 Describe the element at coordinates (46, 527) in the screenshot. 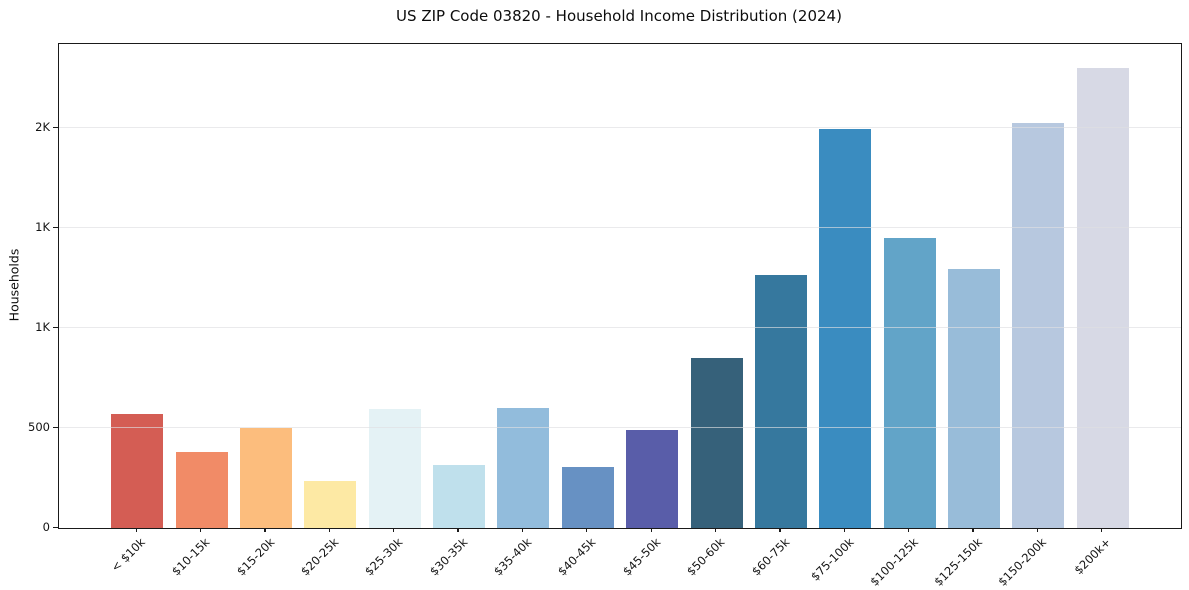

I see `y-tick-label: 0` at that location.